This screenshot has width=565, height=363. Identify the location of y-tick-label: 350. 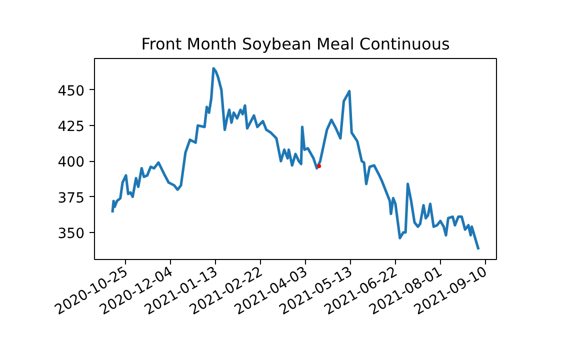
(71, 234).